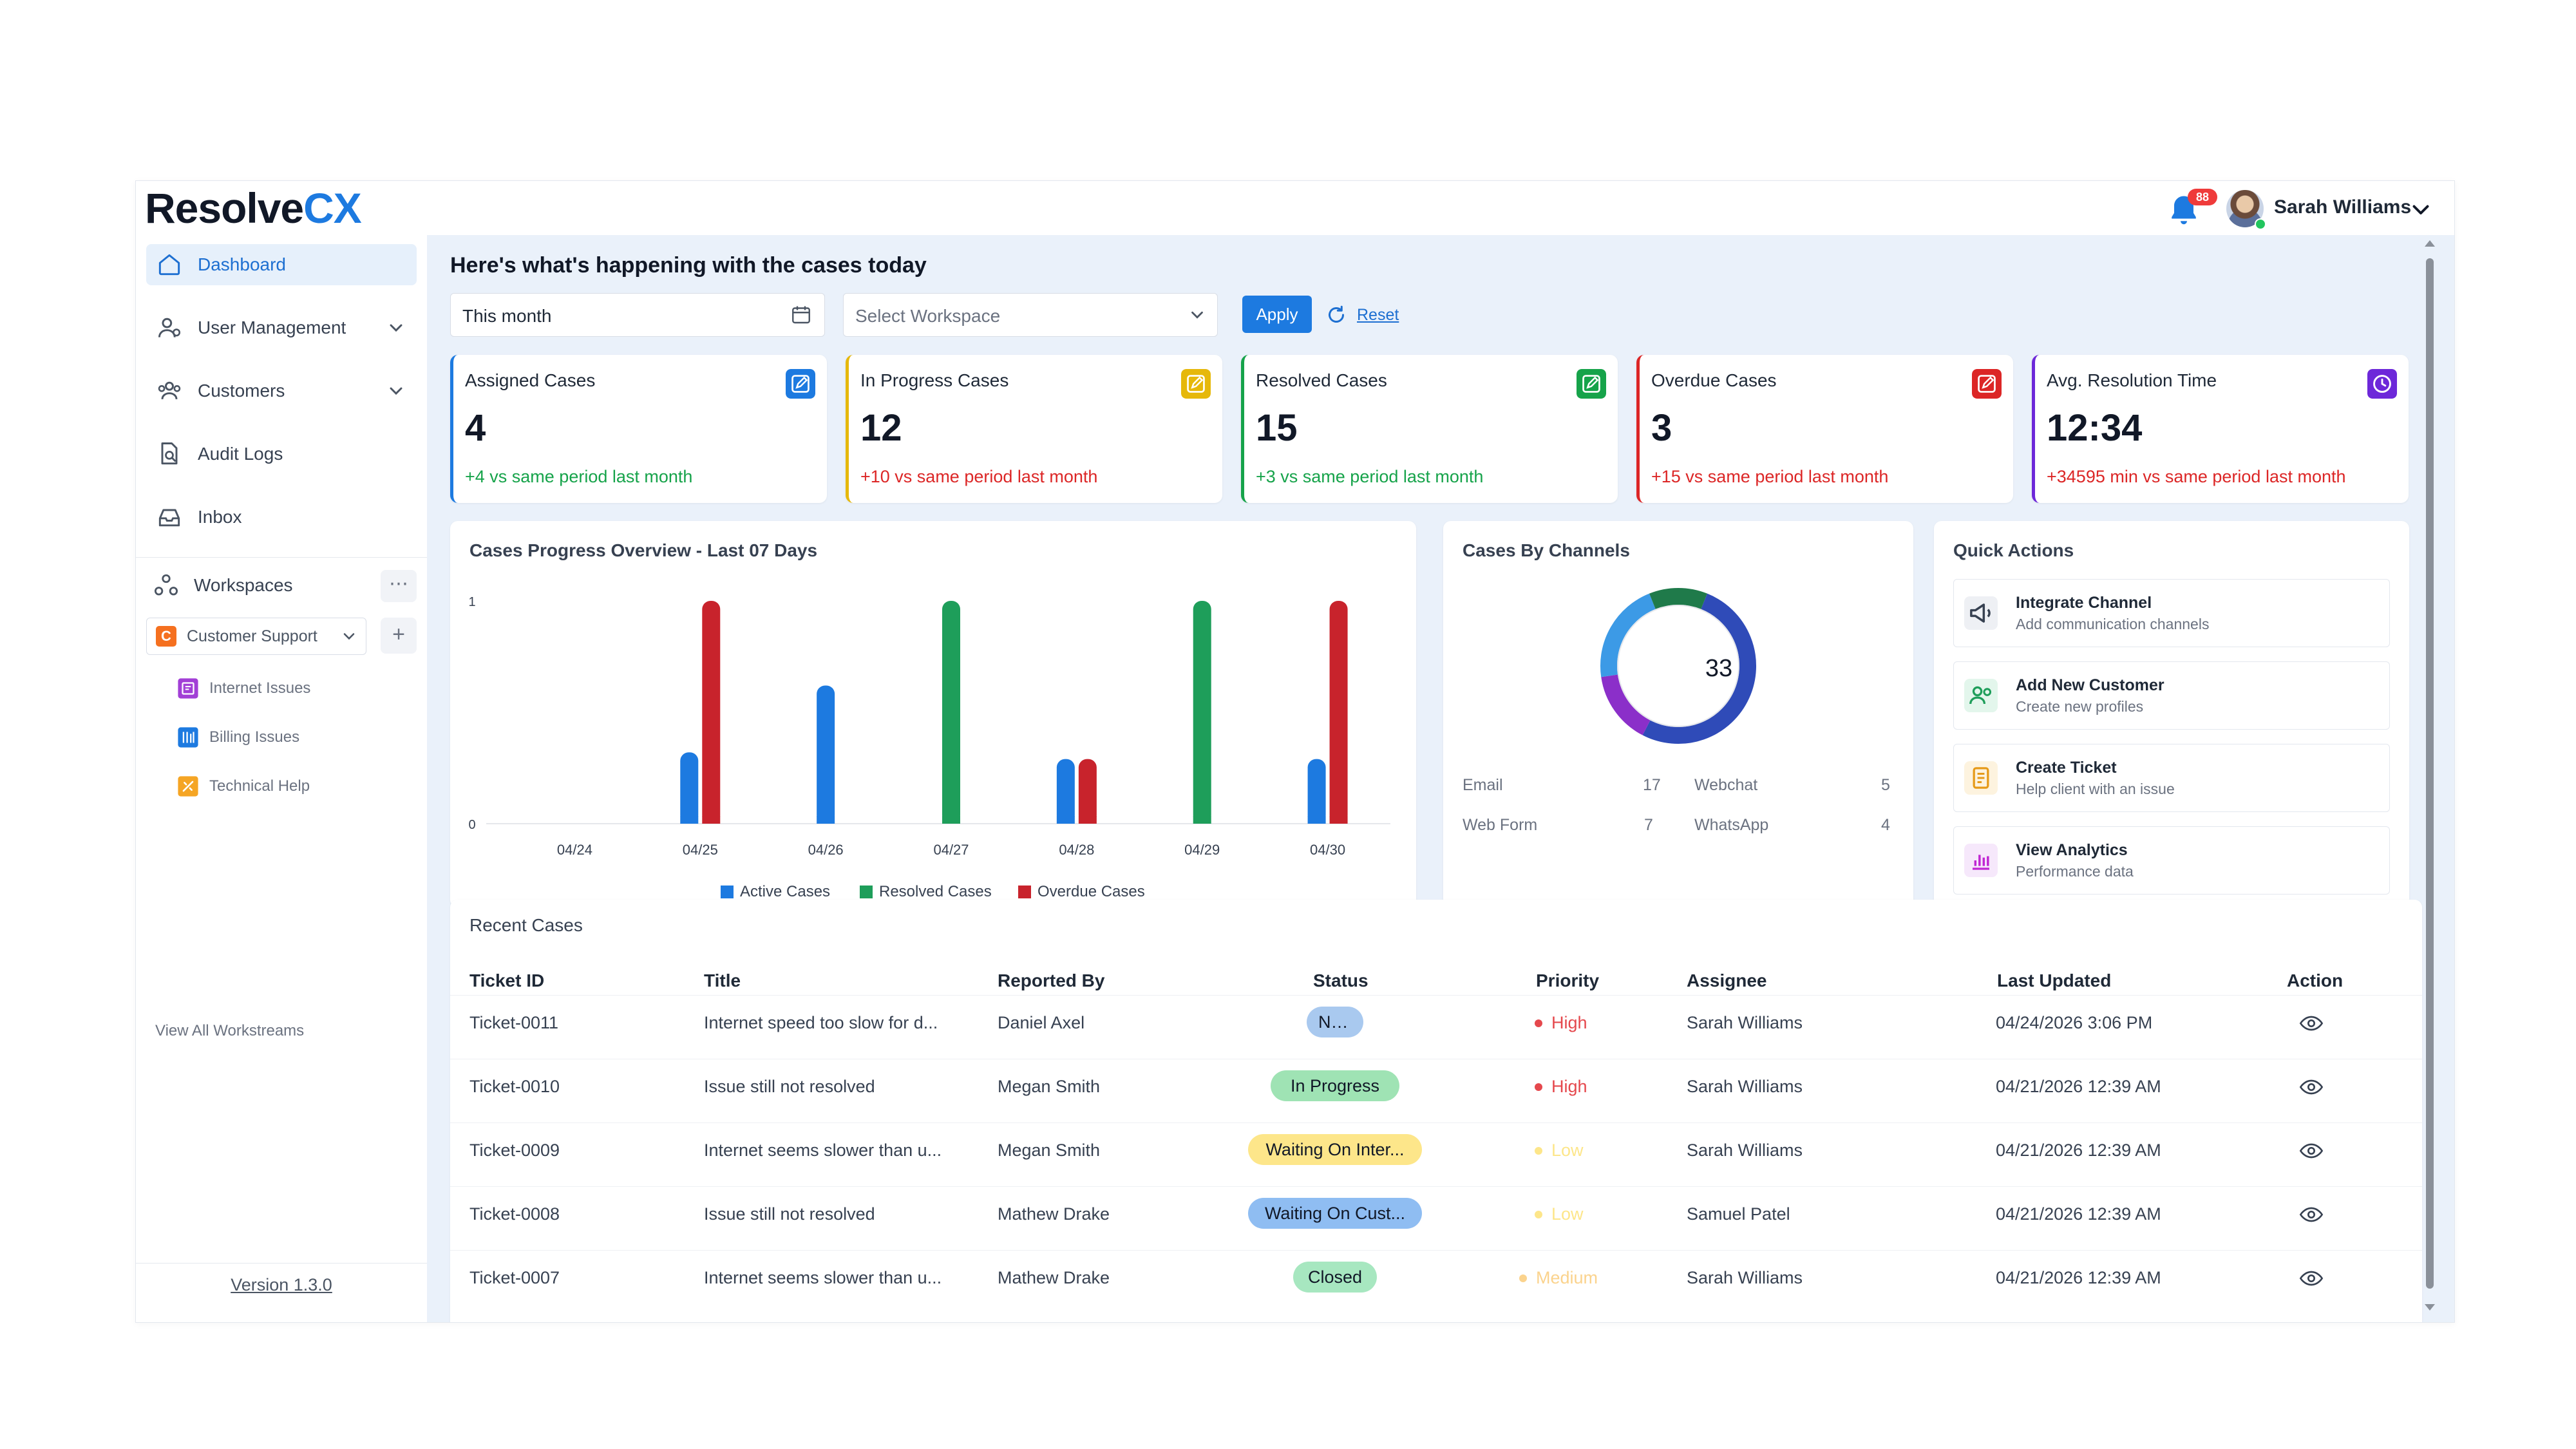  What do you see at coordinates (1539, 1214) in the screenshot?
I see `priority-dot` at bounding box center [1539, 1214].